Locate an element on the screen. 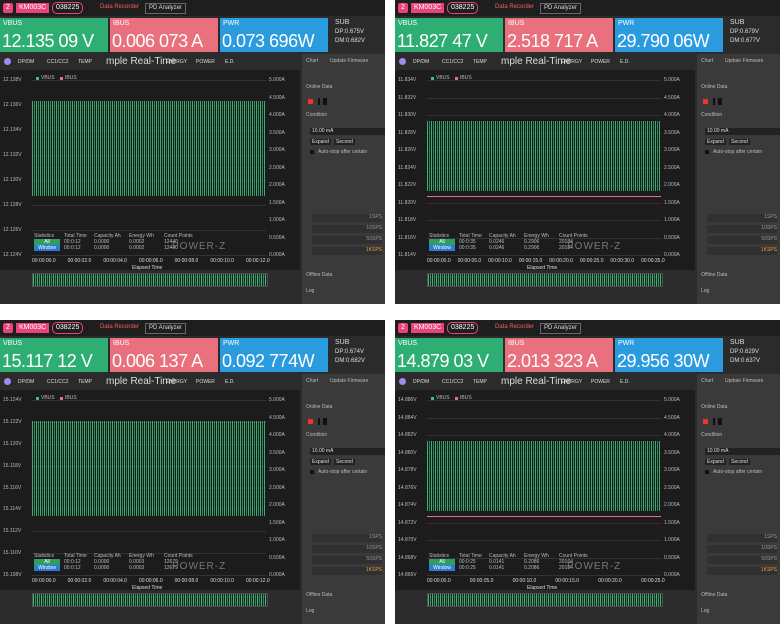 The height and width of the screenshot is (624, 780). stats-row-label: All is located at coordinates (47, 242).